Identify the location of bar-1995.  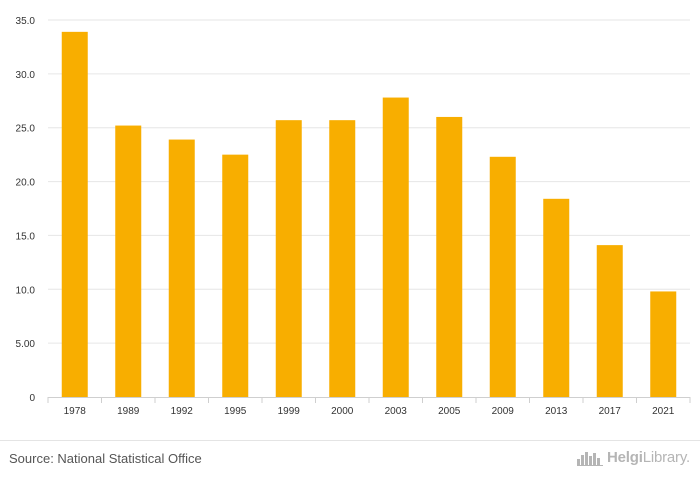
(235, 275).